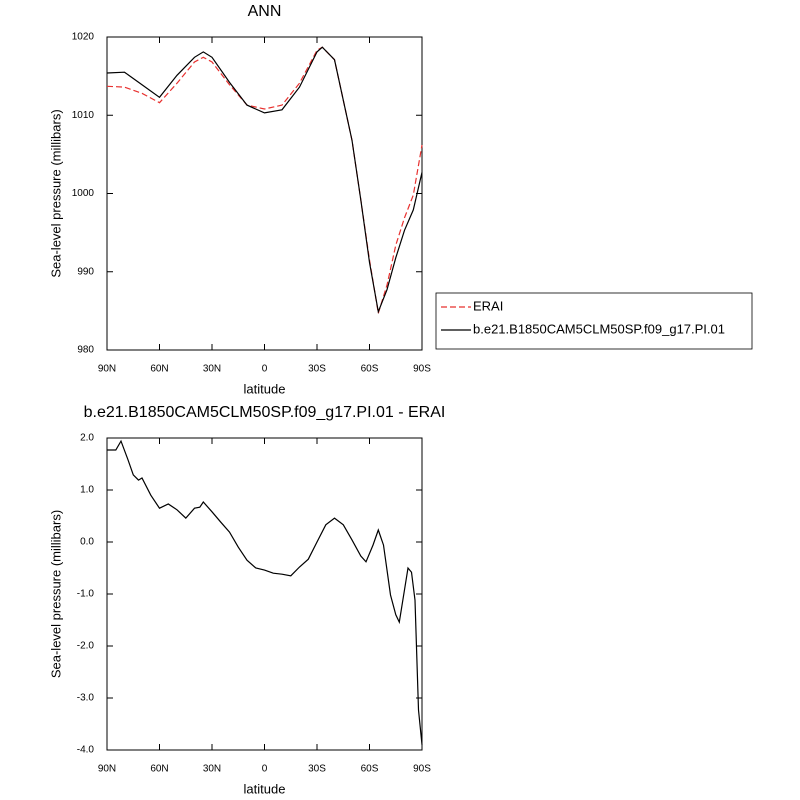 The image size is (800, 800). I want to click on legend-frame, so click(594, 321).